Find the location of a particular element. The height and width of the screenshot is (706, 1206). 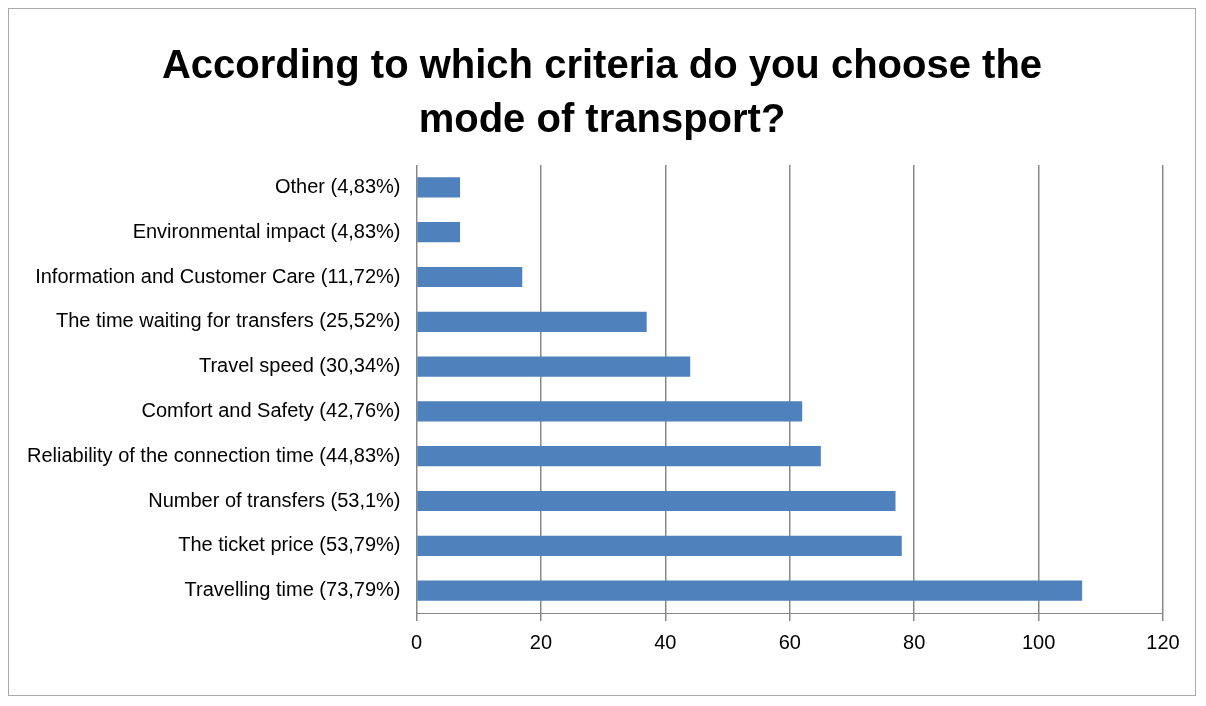

y-tick-label: Travelling time (73,79%) is located at coordinates (292, 589).